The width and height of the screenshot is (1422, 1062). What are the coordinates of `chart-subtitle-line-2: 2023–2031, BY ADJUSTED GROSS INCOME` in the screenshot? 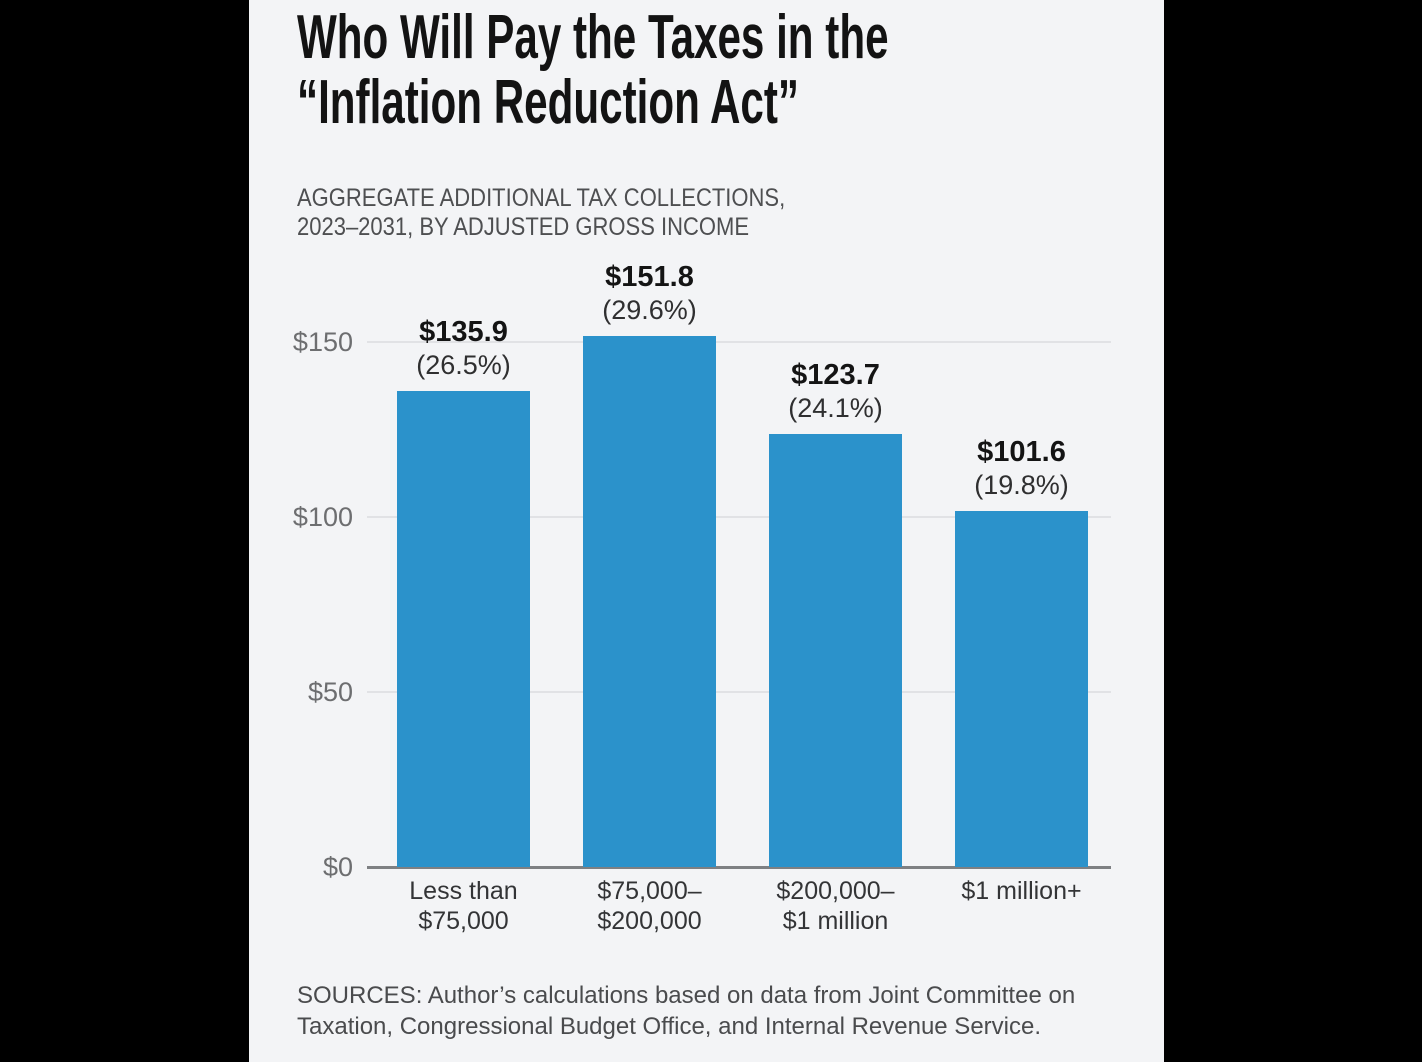 It's located at (523, 227).